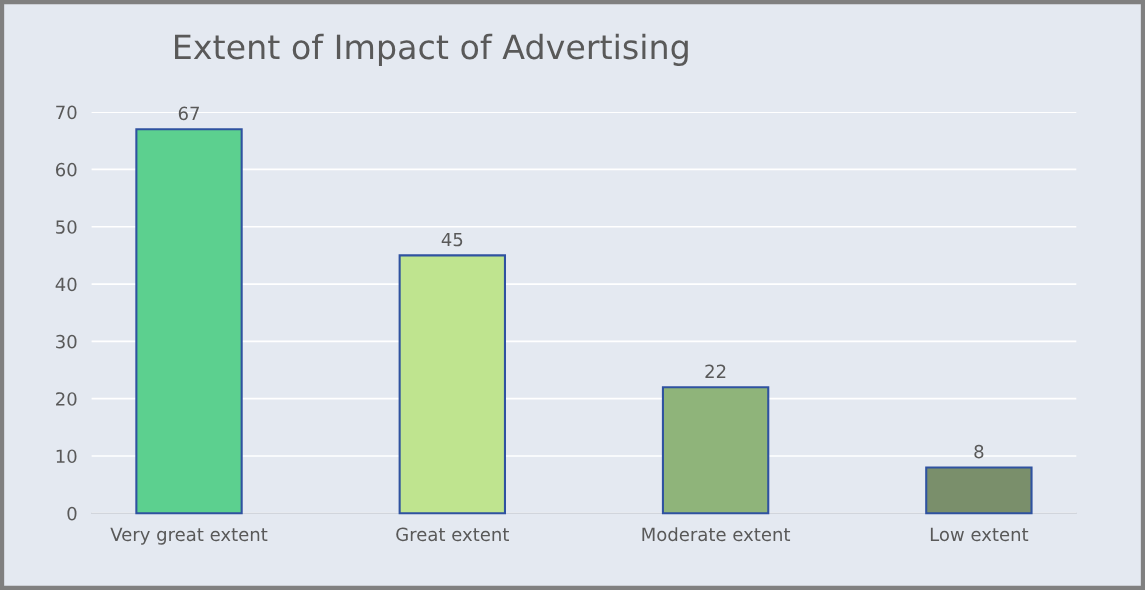 The image size is (1145, 590). I want to click on chart-title: Extent of Impact of Advertising, so click(431, 49).